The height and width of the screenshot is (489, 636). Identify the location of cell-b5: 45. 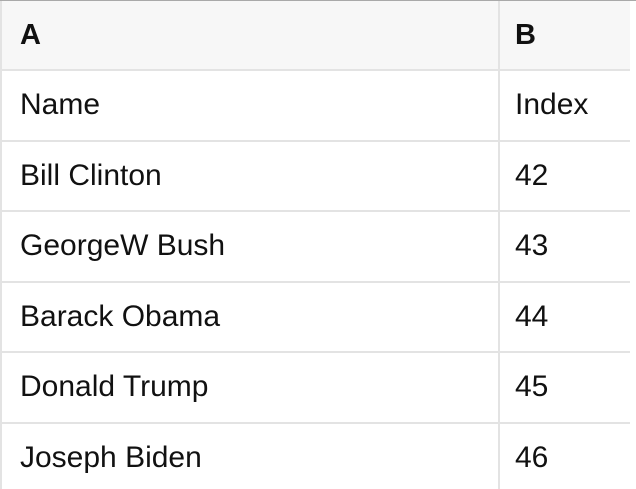
(532, 387).